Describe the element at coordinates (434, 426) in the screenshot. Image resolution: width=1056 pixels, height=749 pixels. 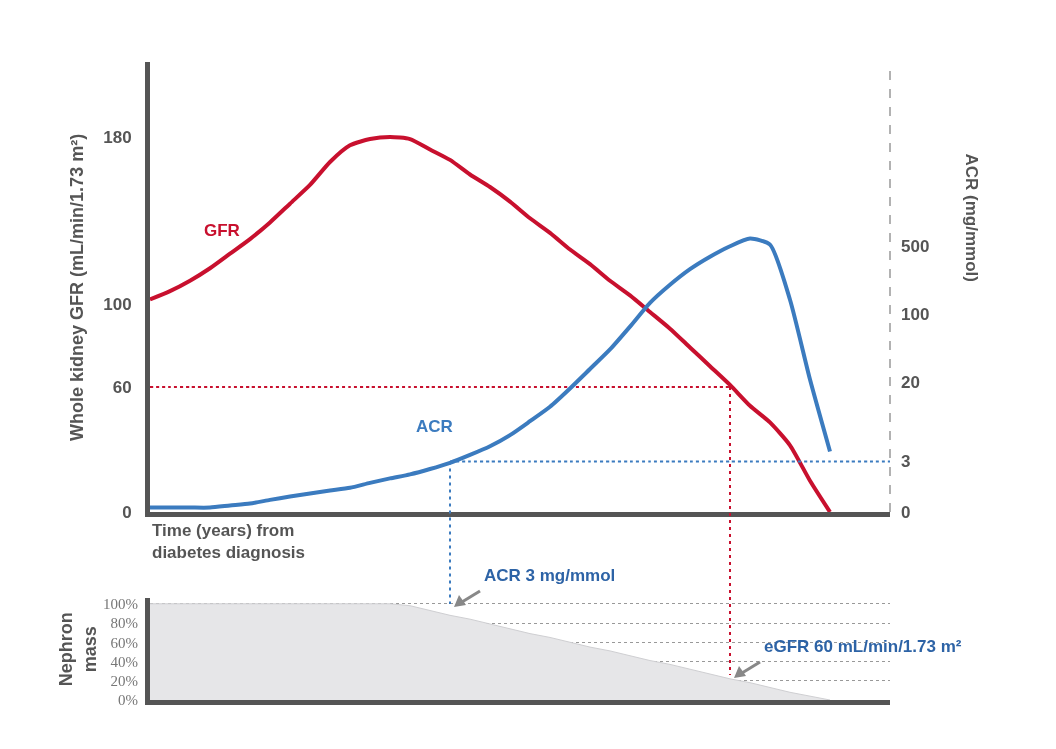
I see `series-label: ACR` at that location.